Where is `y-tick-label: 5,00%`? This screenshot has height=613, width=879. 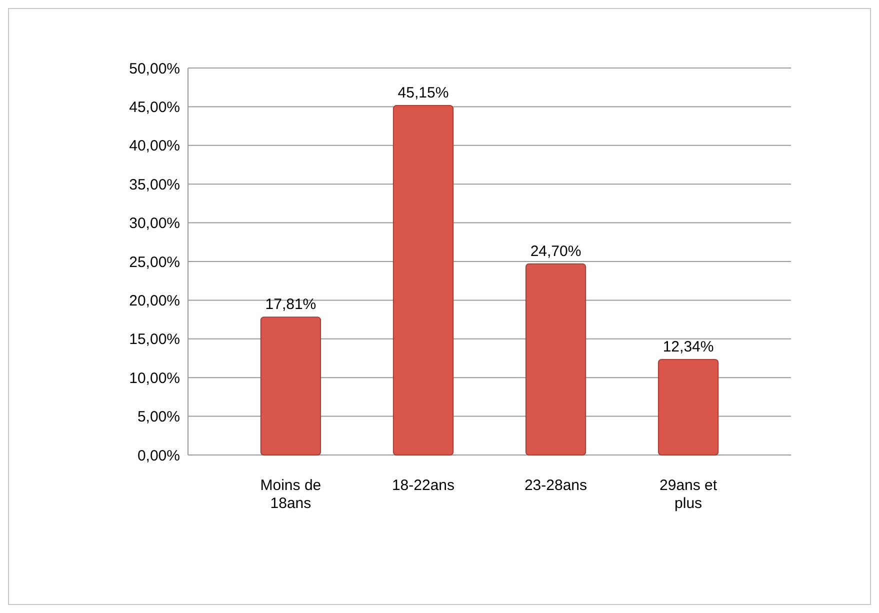 y-tick-label: 5,00% is located at coordinates (158, 417).